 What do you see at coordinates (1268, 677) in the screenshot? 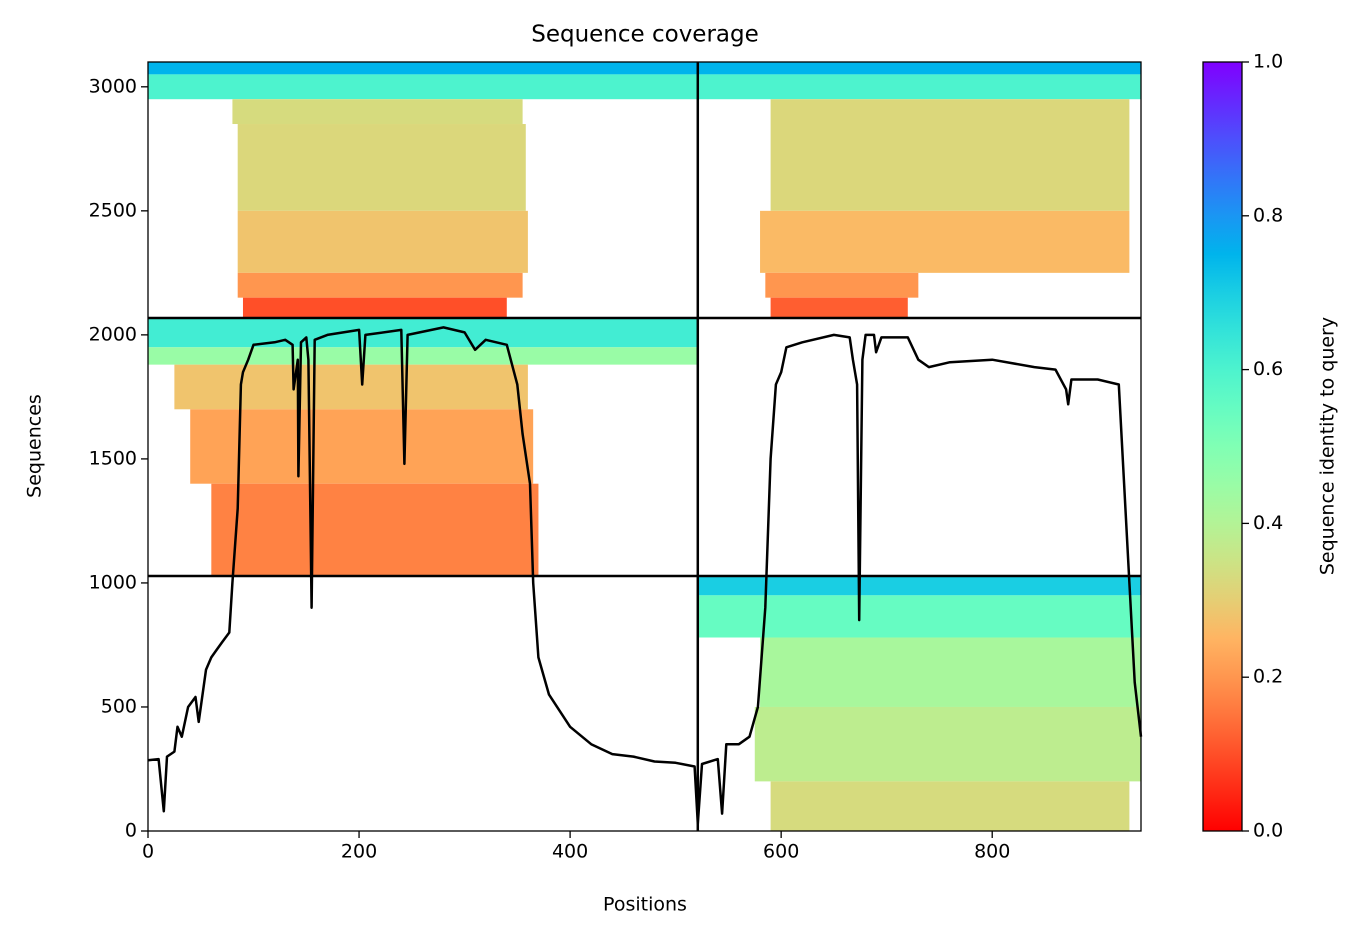
I see `colorbar-tick-label: 0.2` at bounding box center [1268, 677].